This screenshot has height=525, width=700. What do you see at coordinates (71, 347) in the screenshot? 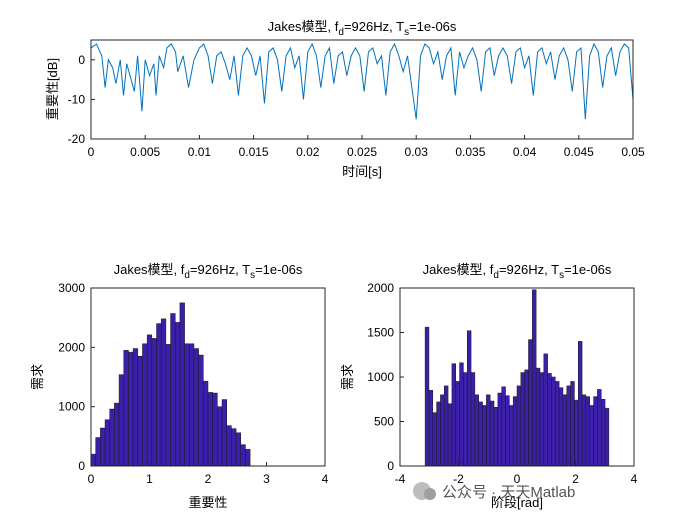
I see `y-tick-label: 2000` at bounding box center [71, 347].